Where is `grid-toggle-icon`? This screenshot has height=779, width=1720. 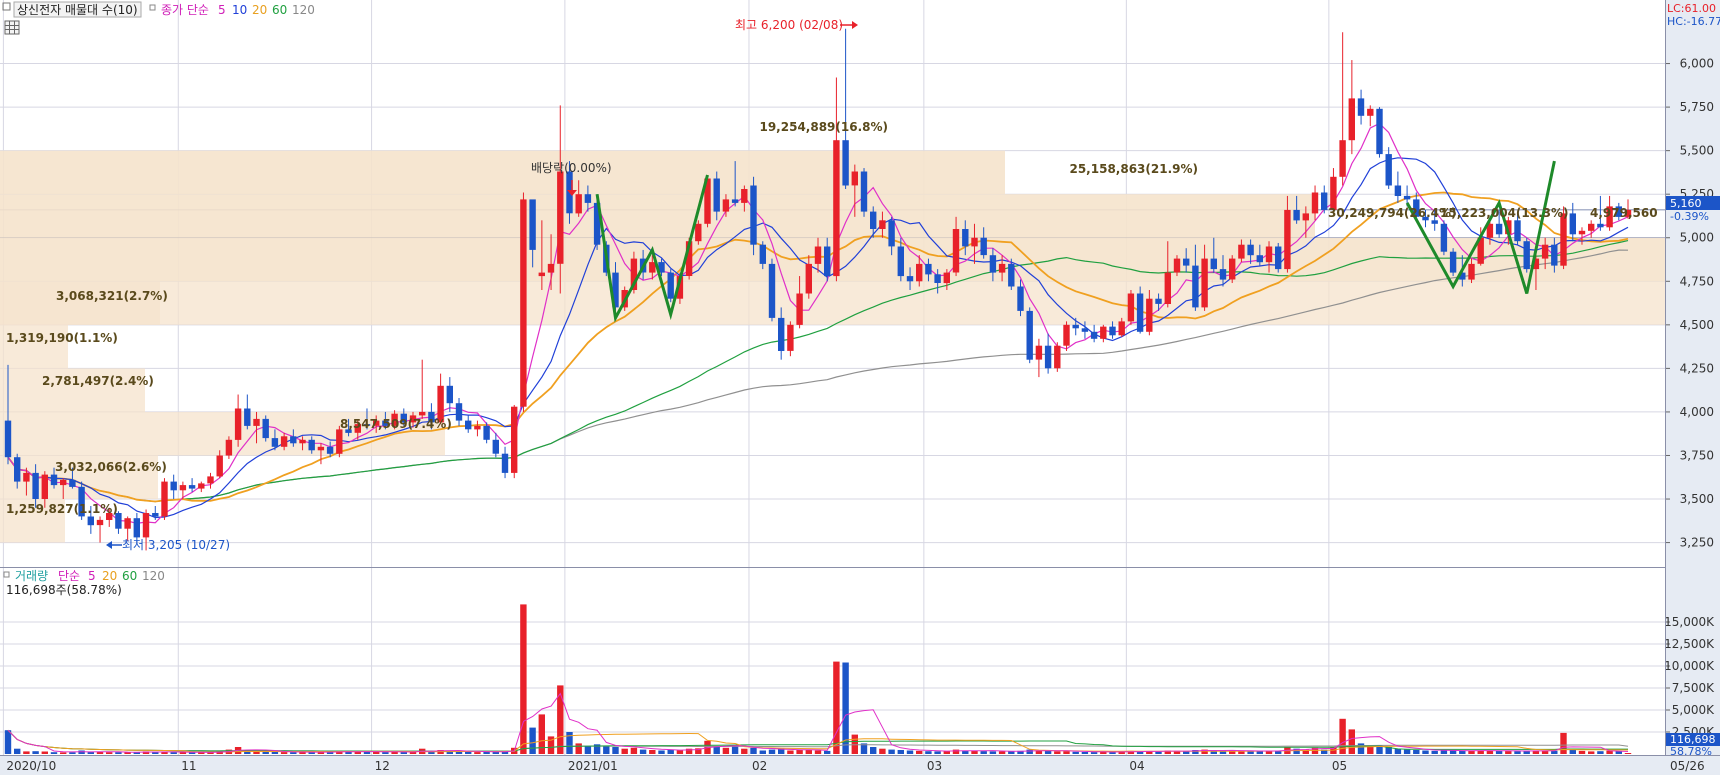
grid-toggle-icon is located at coordinates (12, 27).